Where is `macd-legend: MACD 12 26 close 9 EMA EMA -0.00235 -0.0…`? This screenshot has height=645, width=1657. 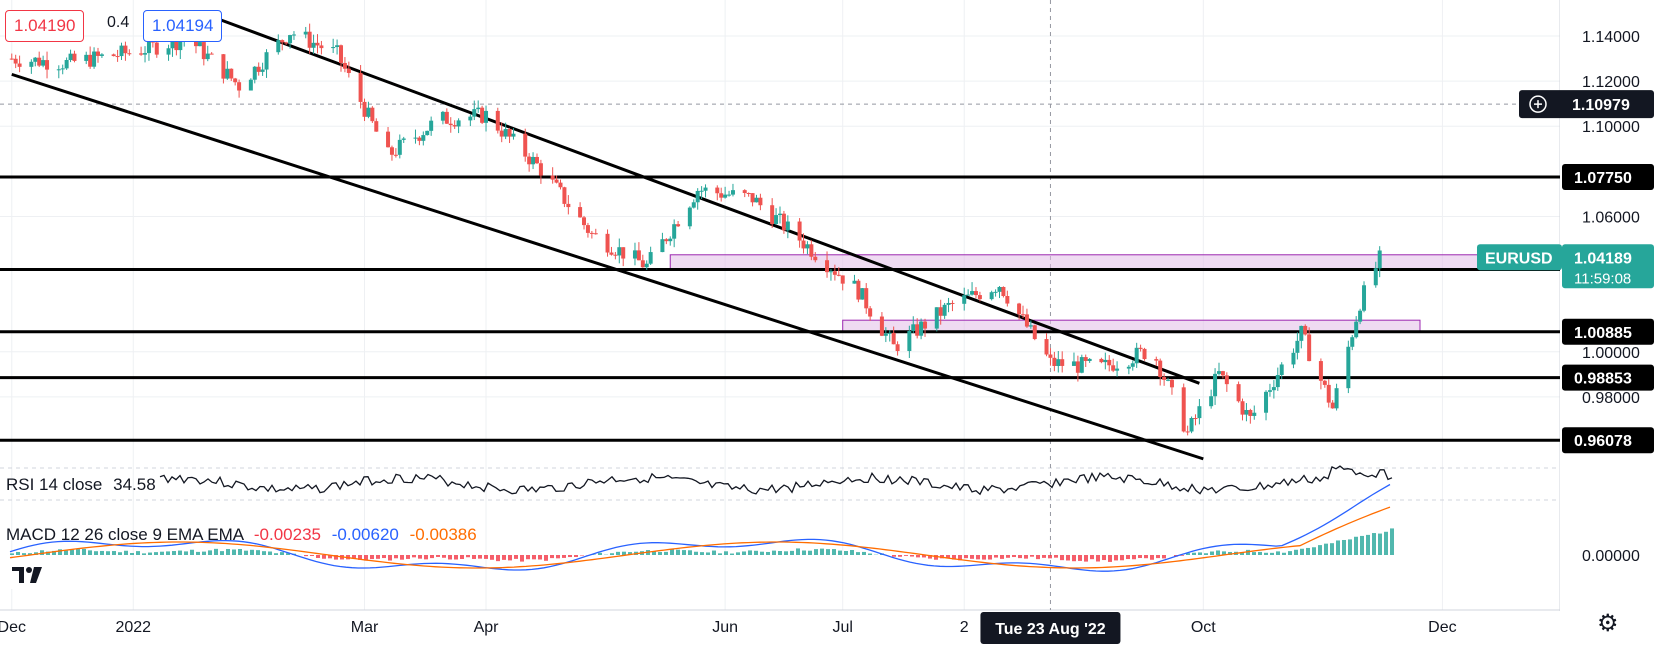 macd-legend: MACD 12 26 close 9 EMA EMA -0.00235 -0.0… is located at coordinates (241, 535).